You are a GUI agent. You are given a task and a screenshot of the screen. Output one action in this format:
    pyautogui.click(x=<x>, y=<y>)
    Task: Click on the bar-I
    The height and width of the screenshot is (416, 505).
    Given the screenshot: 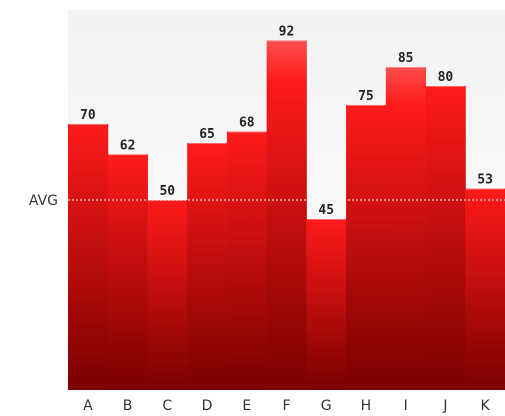 What is the action you would take?
    pyautogui.click(x=406, y=228)
    